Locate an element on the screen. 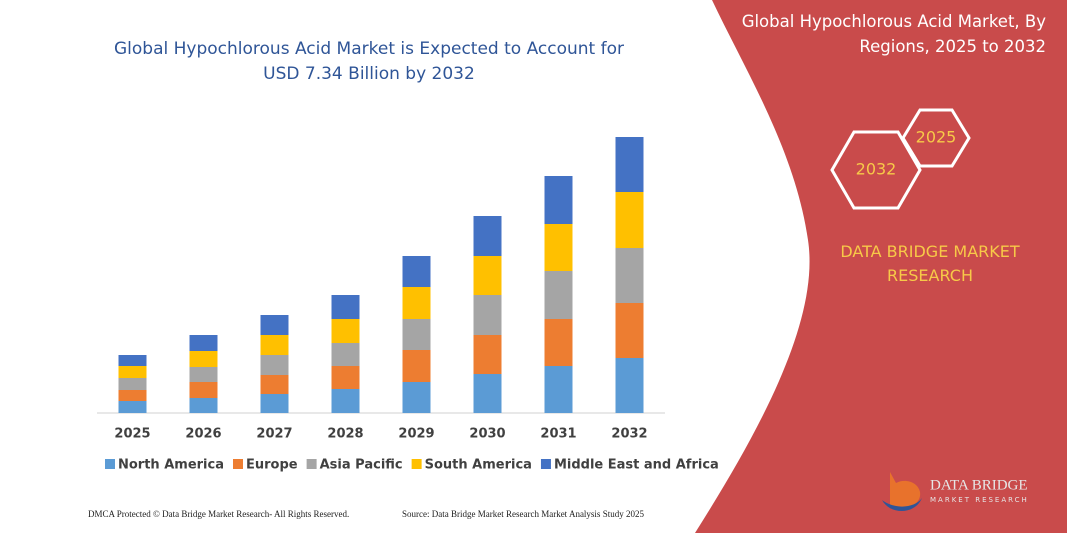  x-tick-label: 2025 is located at coordinates (132, 434).